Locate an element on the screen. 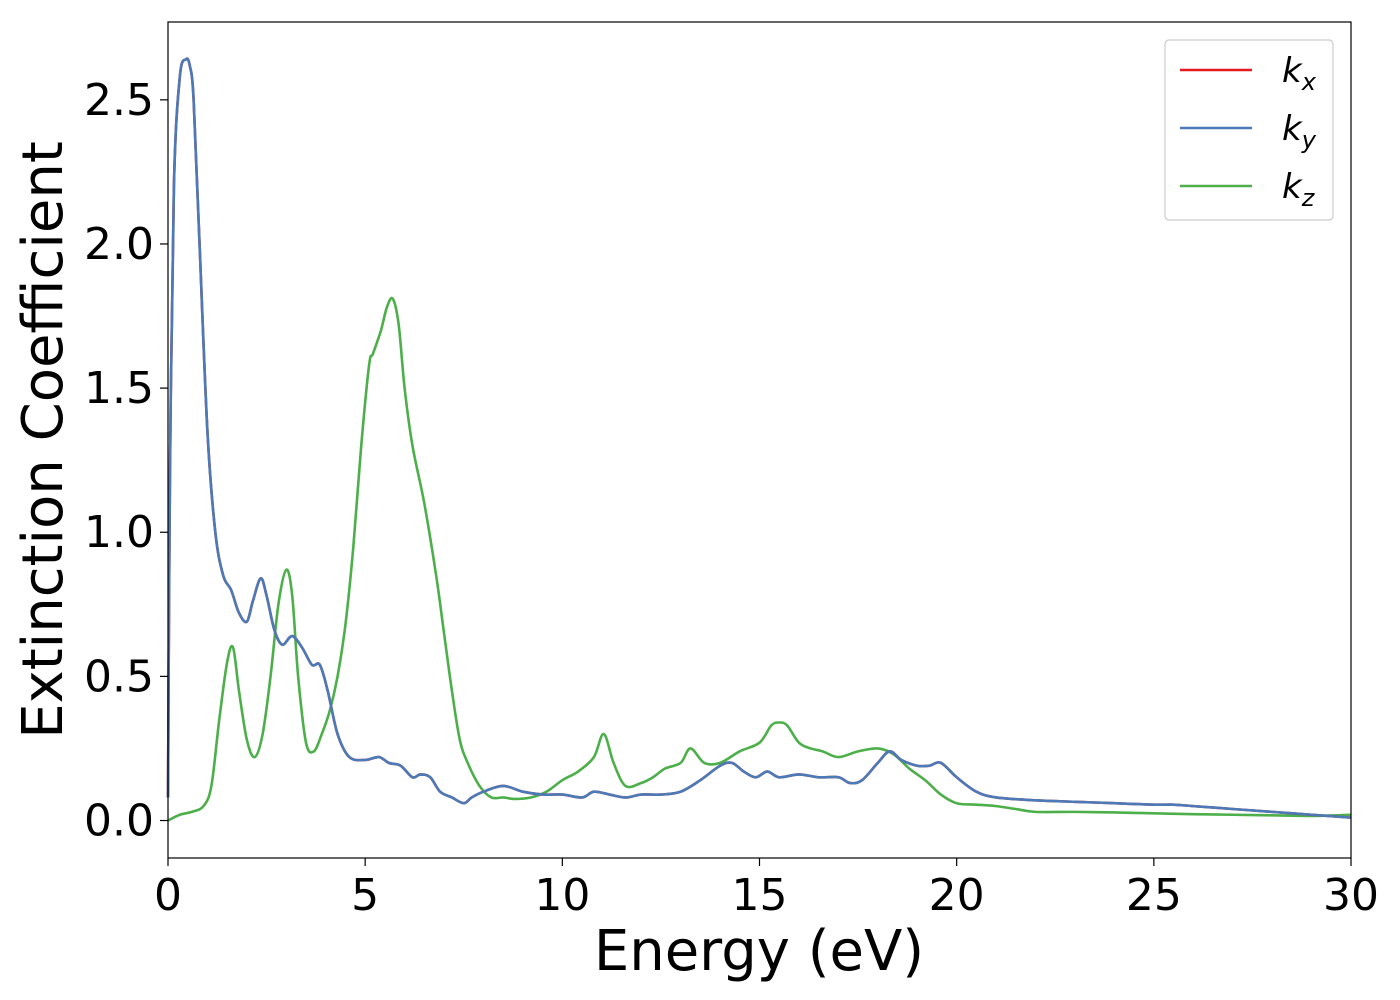  x-tick-label: 0 is located at coordinates (168, 895).